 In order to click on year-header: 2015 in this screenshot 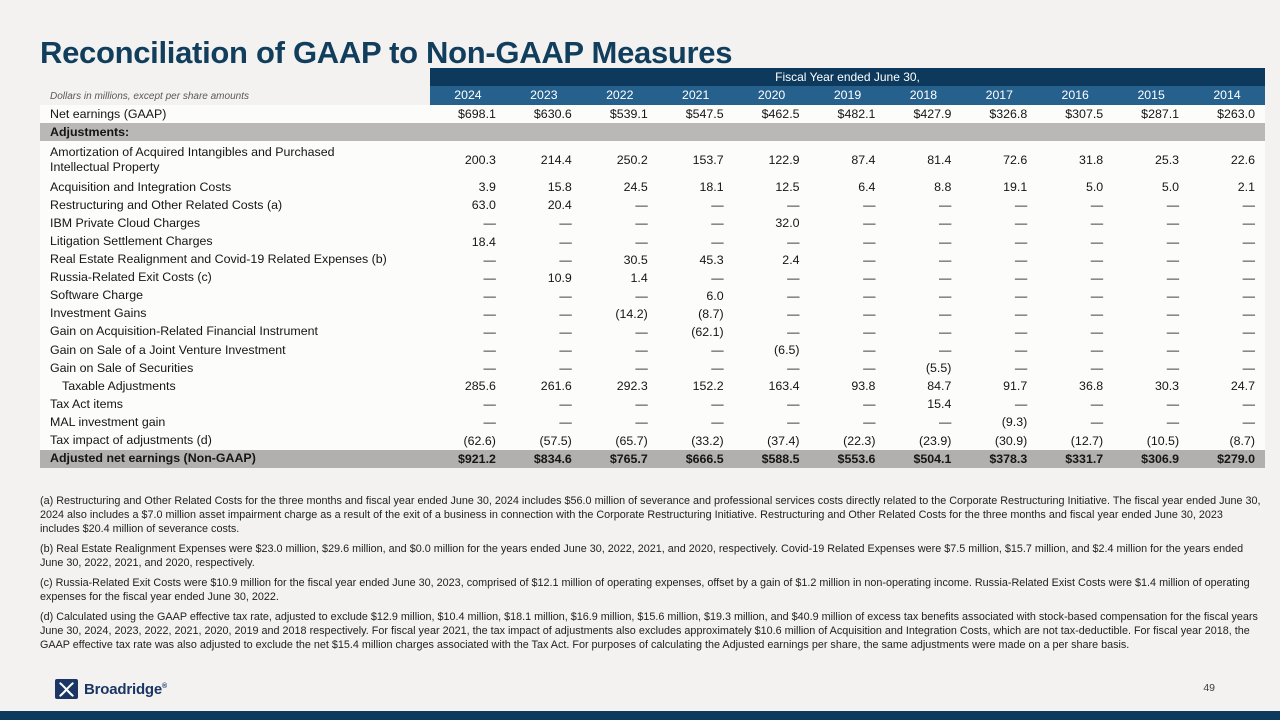, I will do `click(1151, 95)`.